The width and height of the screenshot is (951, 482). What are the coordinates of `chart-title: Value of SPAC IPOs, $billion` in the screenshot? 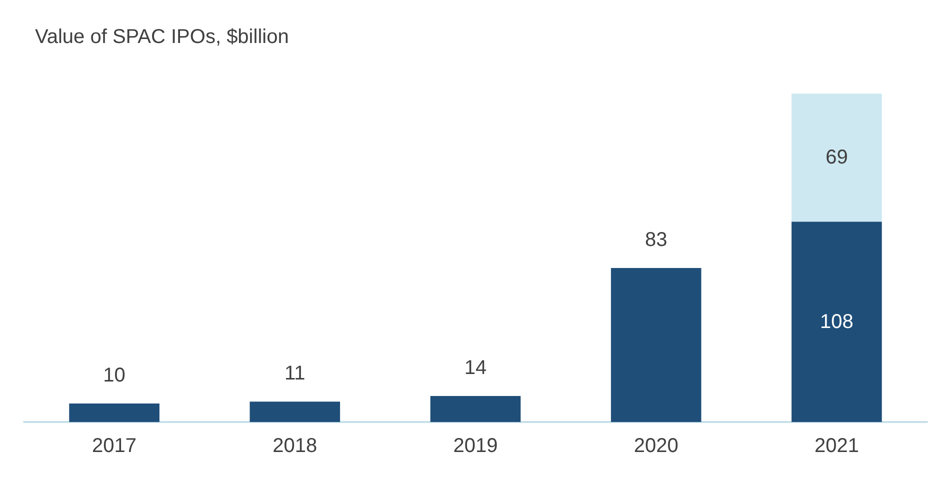 It's located at (162, 37).